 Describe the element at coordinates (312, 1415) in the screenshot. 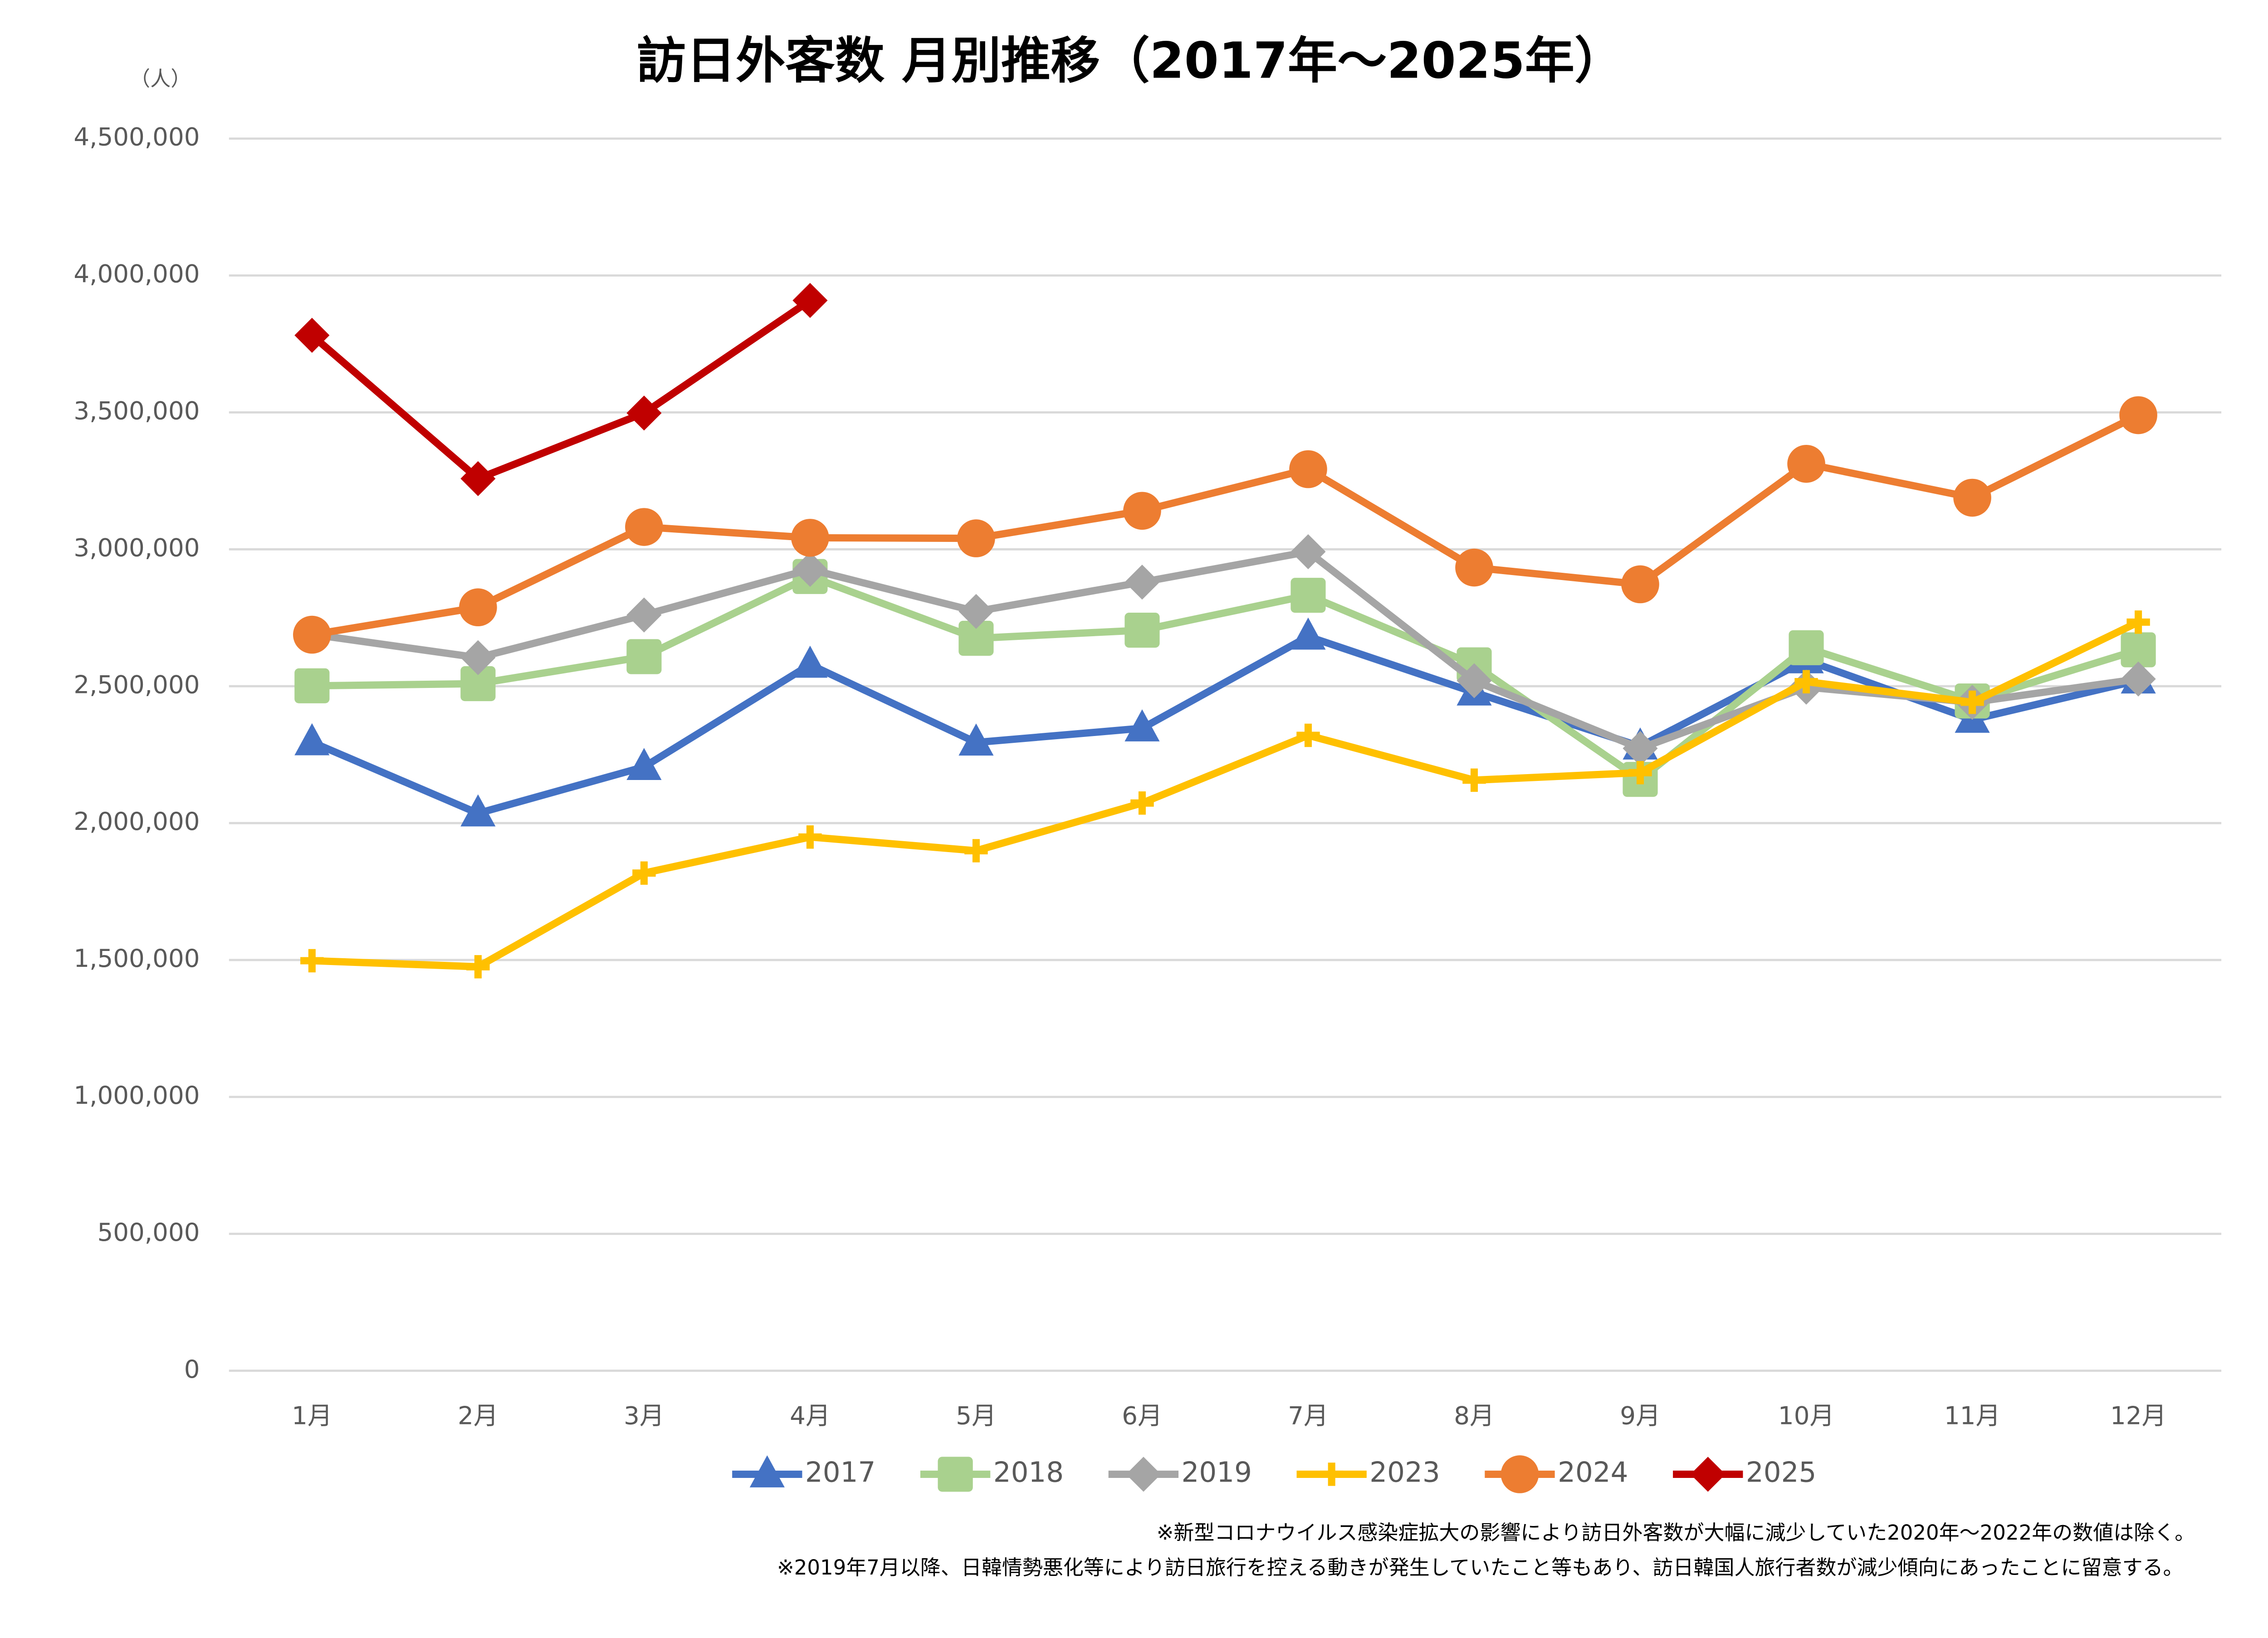

I see `x-tick-label: 1月` at that location.